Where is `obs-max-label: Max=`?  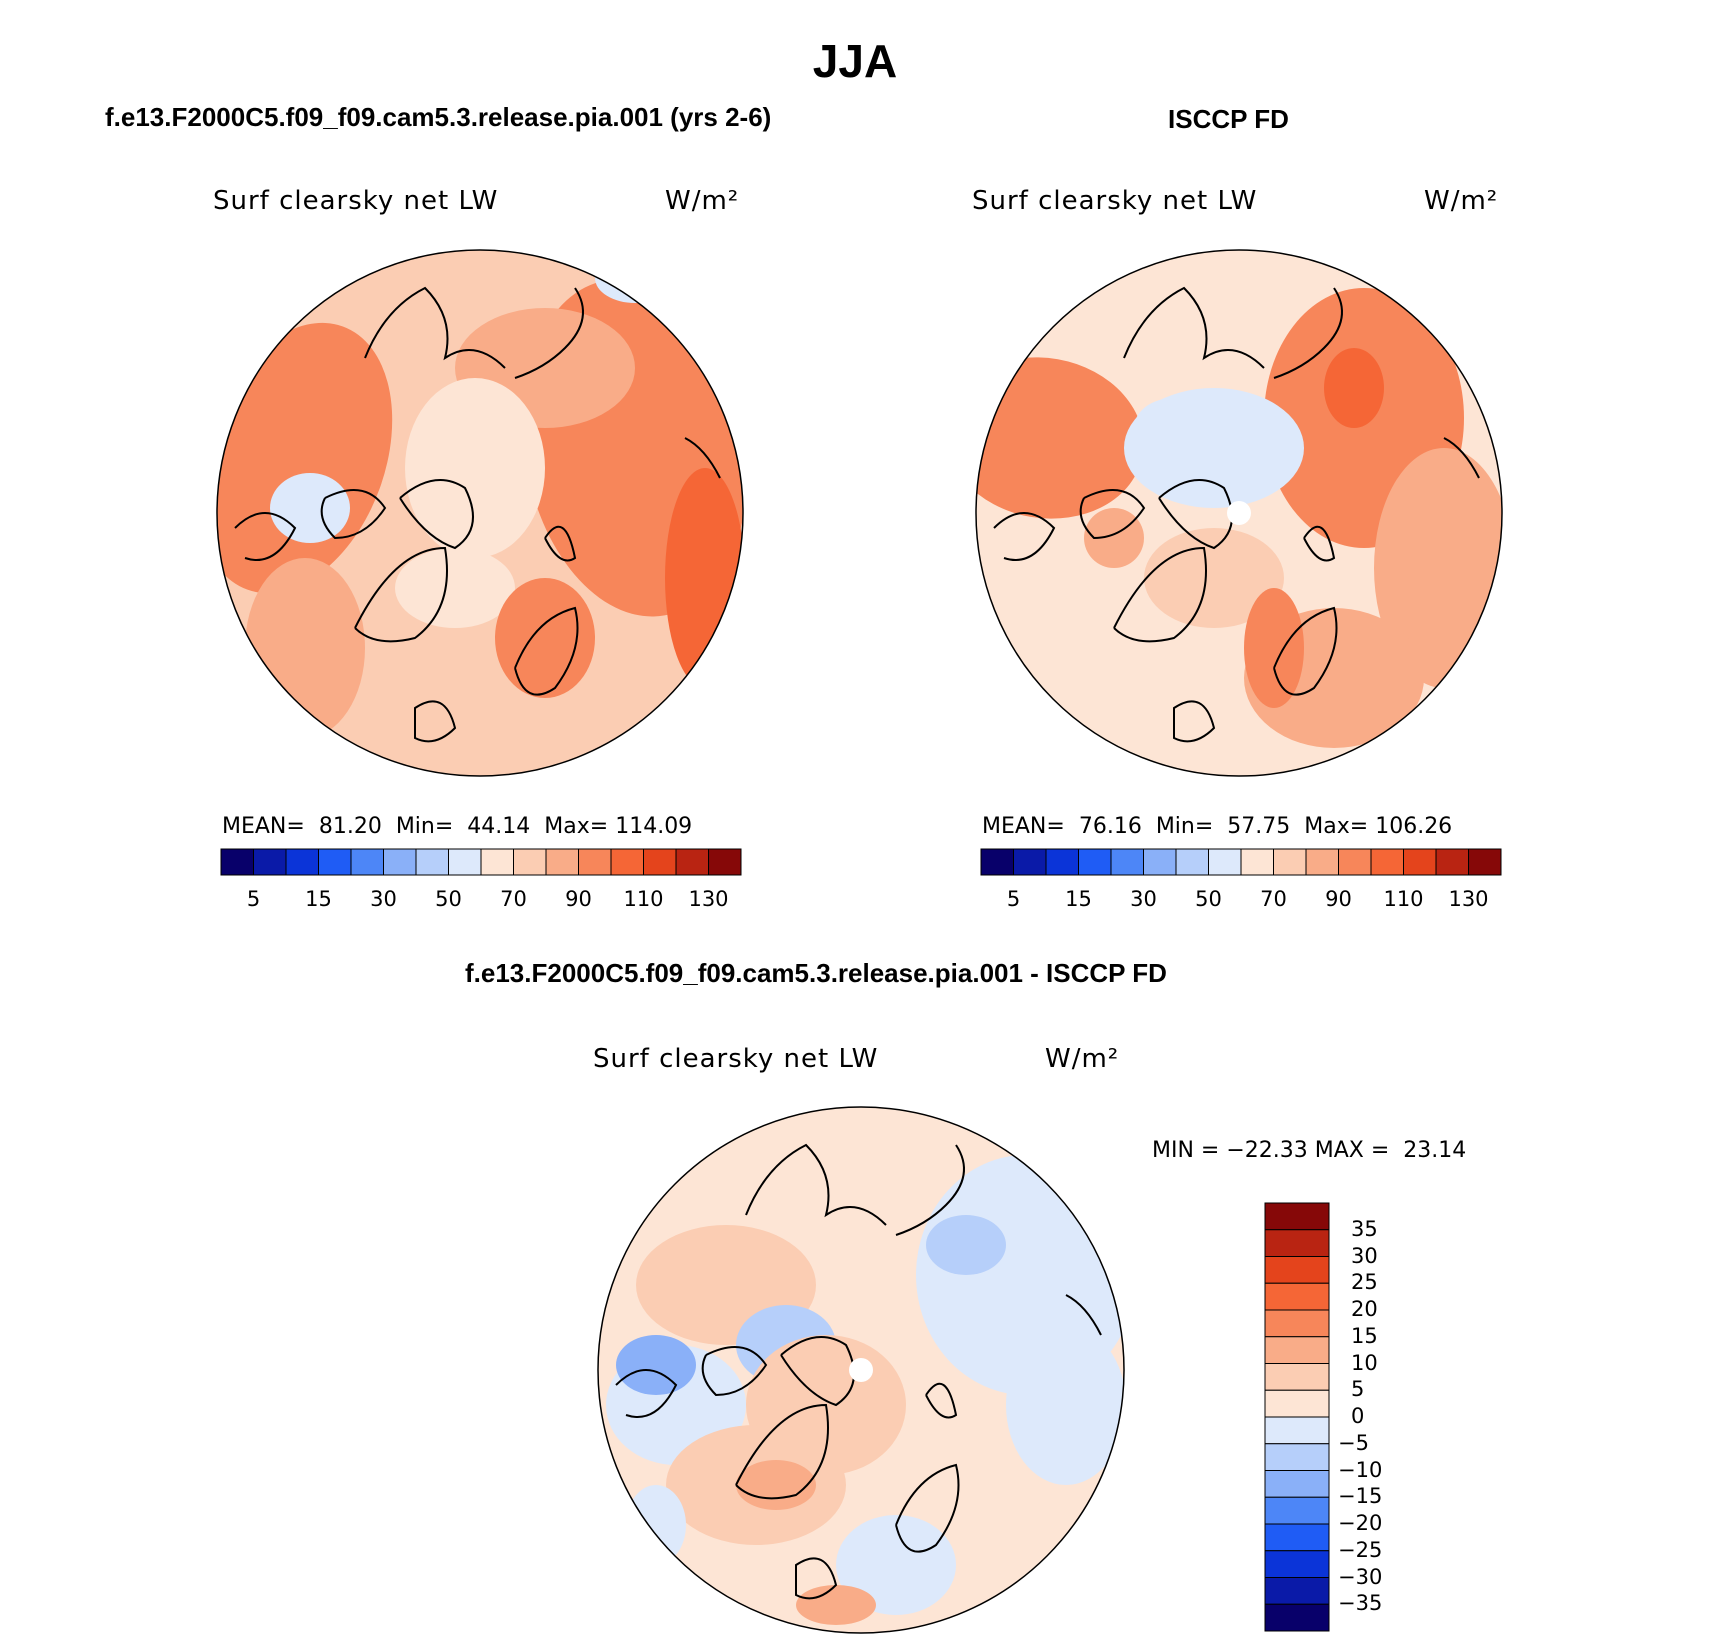
obs-max-label: Max= is located at coordinates (1336, 826).